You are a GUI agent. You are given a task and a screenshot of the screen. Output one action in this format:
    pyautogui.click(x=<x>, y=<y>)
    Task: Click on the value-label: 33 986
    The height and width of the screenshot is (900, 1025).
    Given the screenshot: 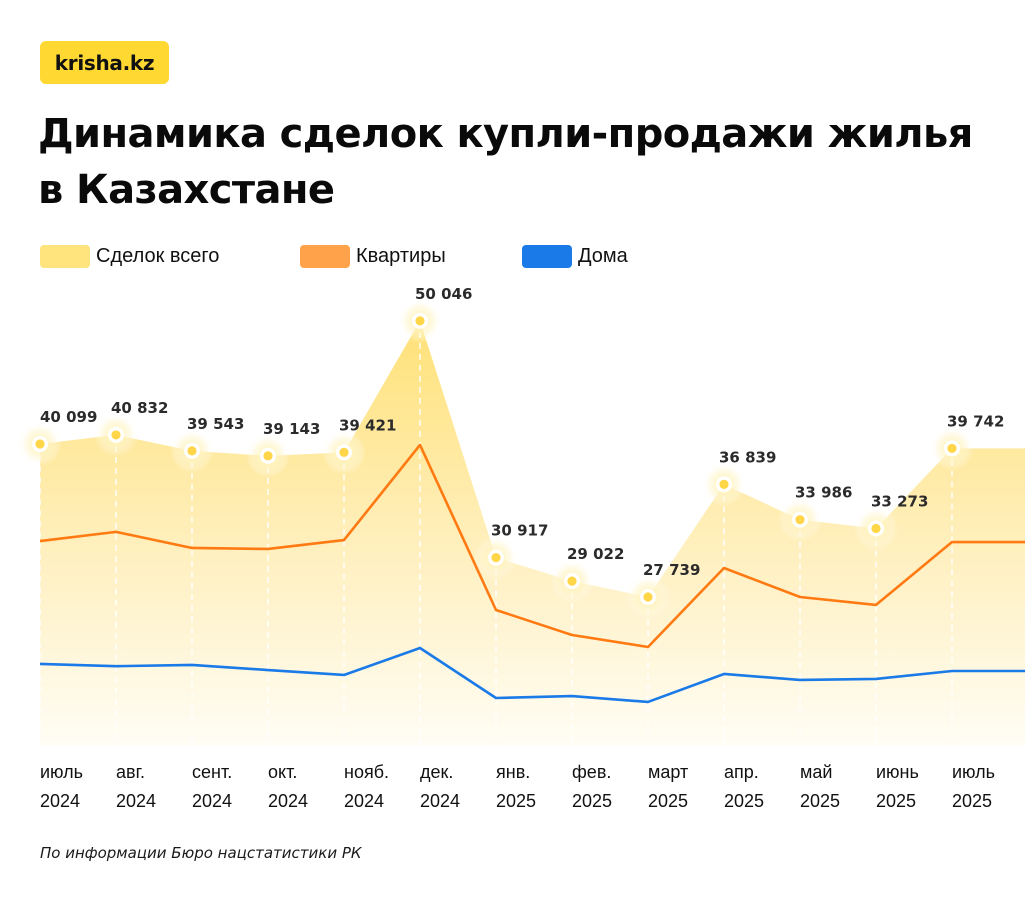 What is the action you would take?
    pyautogui.click(x=823, y=493)
    